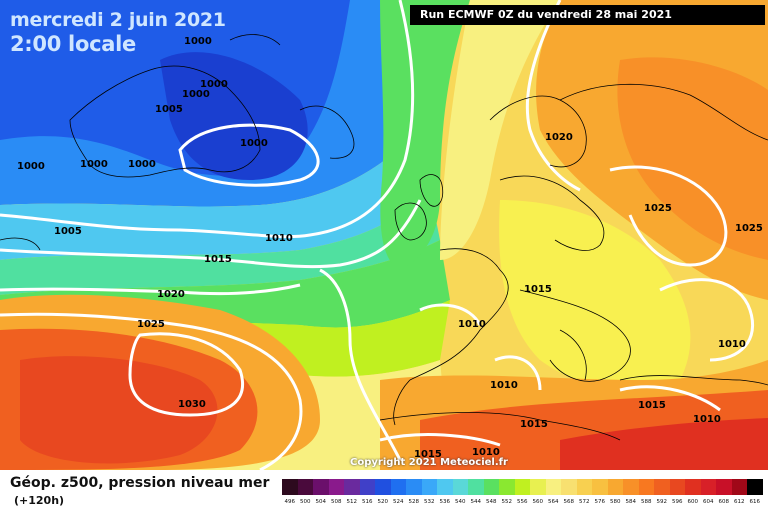 The image size is (768, 512). Describe the element at coordinates (587, 15) in the screenshot. I see `model-run-label: Run ECMWF 0Z du vendredi 28 mai 2021` at that location.